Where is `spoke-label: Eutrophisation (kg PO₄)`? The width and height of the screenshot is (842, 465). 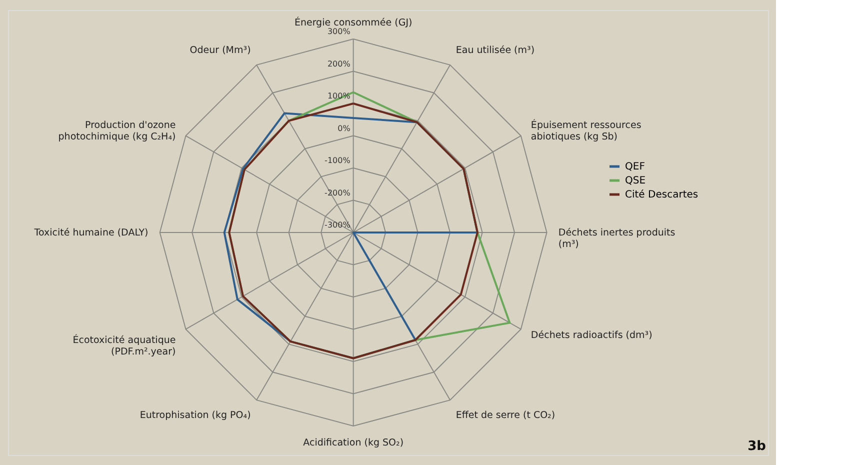 spoke-label: Eutrophisation (kg PO₄) is located at coordinates (195, 416).